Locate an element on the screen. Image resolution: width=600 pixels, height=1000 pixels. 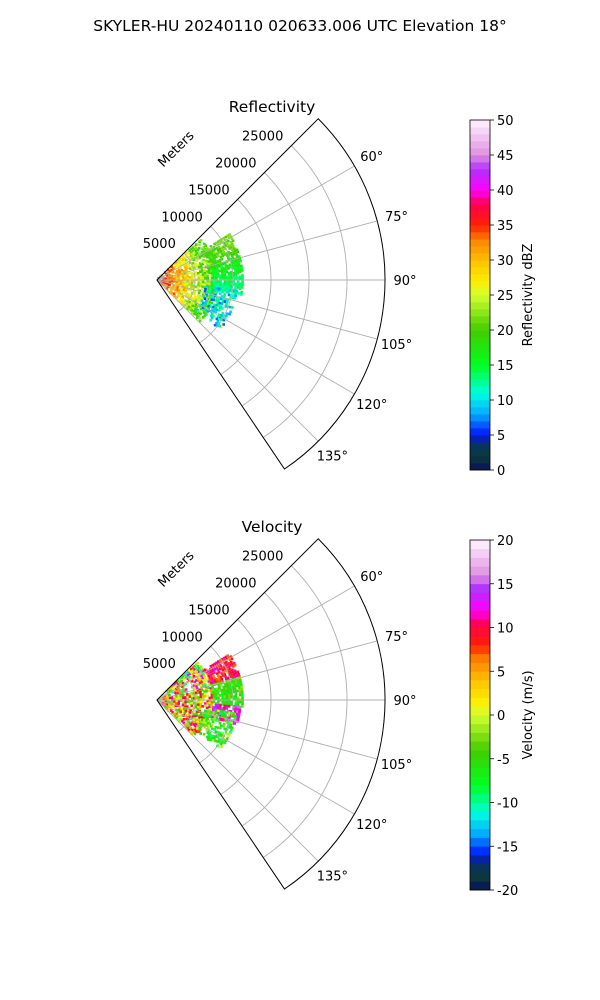
azimuth-gridline is located at coordinates (237, 780).